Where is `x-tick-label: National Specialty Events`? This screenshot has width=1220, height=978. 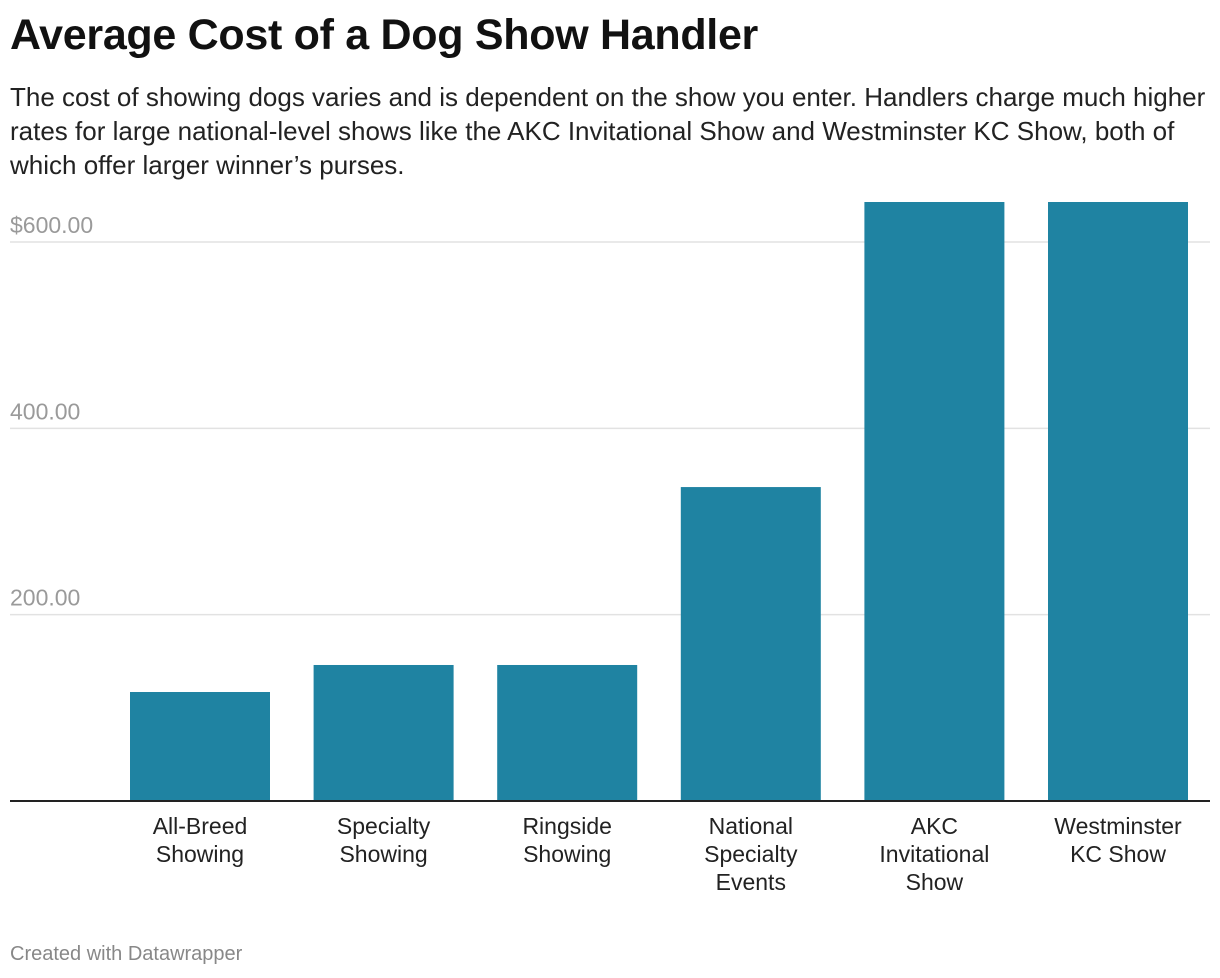 x-tick-label: National Specialty Events is located at coordinates (751, 854).